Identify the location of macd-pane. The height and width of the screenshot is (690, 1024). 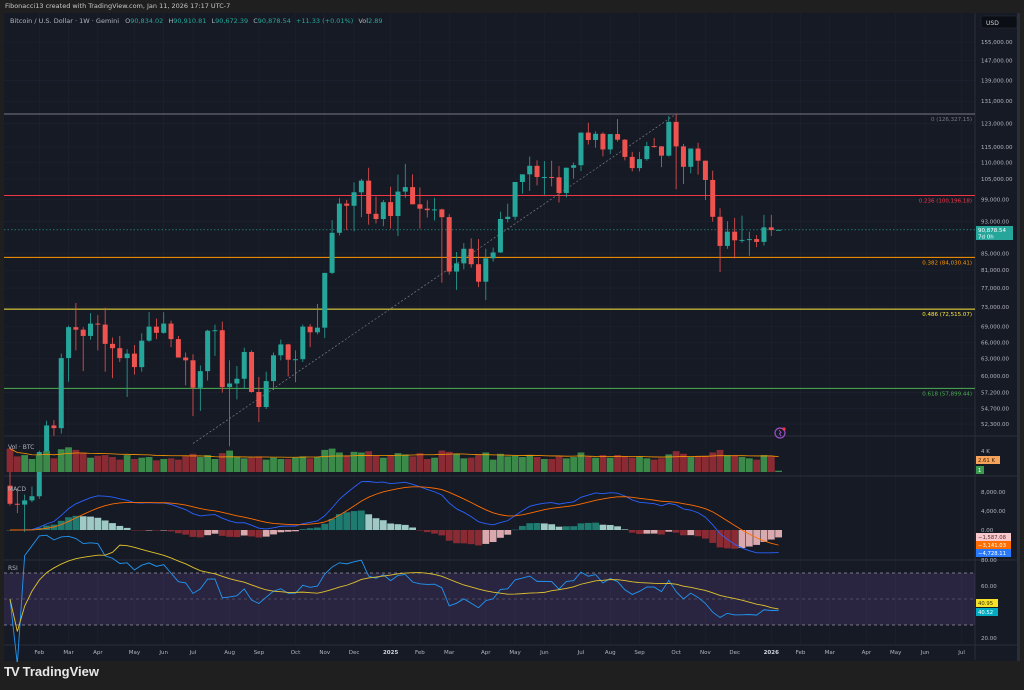
(394, 517).